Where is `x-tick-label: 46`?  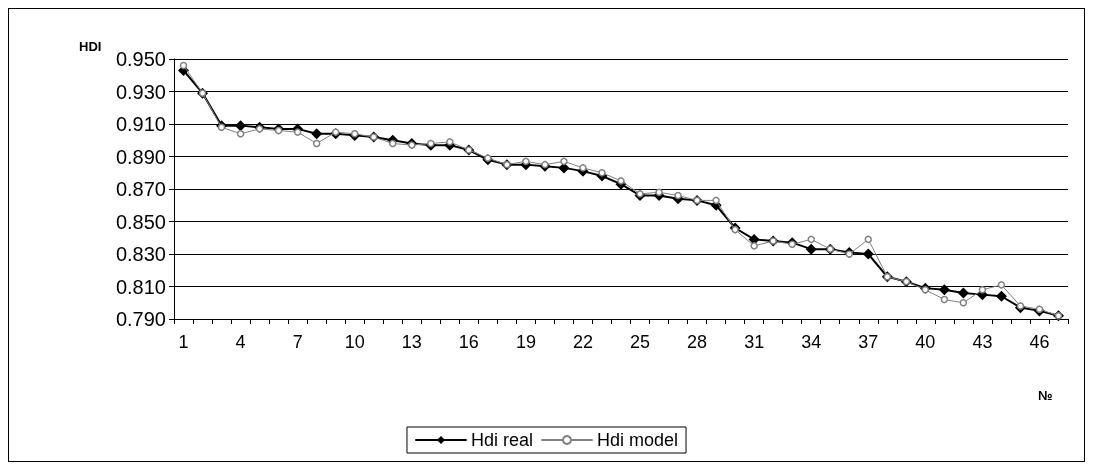
x-tick-label: 46 is located at coordinates (1039, 342).